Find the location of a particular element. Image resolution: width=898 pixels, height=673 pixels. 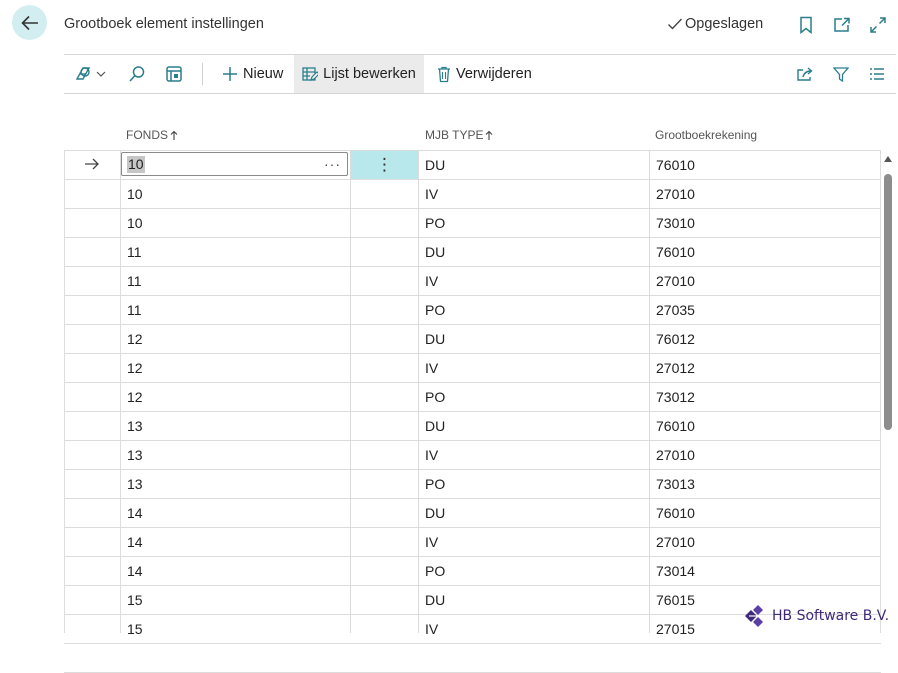

table-row: 10 ··· ⋮ DU 76010 is located at coordinates (472, 165).